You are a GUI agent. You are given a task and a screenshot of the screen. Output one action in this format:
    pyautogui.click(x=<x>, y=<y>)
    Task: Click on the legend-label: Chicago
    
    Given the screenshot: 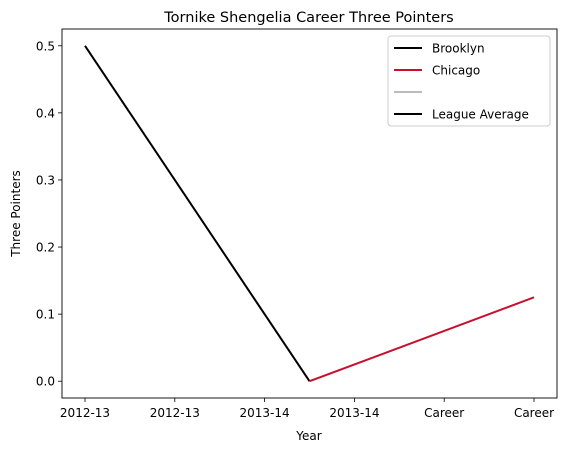 What is the action you would take?
    pyautogui.click(x=456, y=71)
    